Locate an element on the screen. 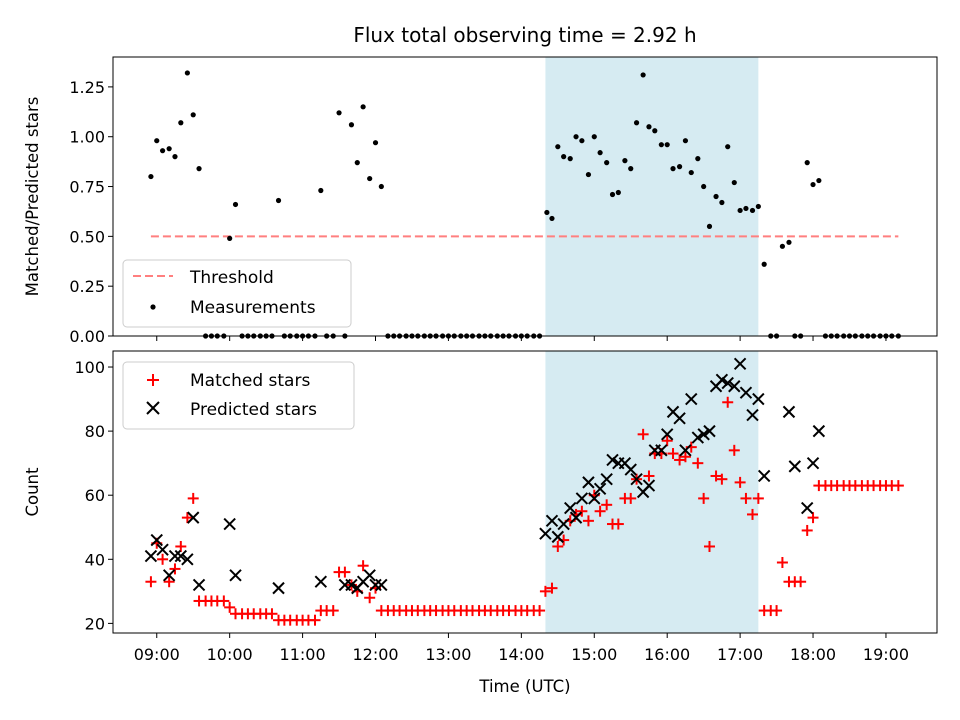 This screenshot has width=960, height=720. y-tick-label: 80 is located at coordinates (95, 431).